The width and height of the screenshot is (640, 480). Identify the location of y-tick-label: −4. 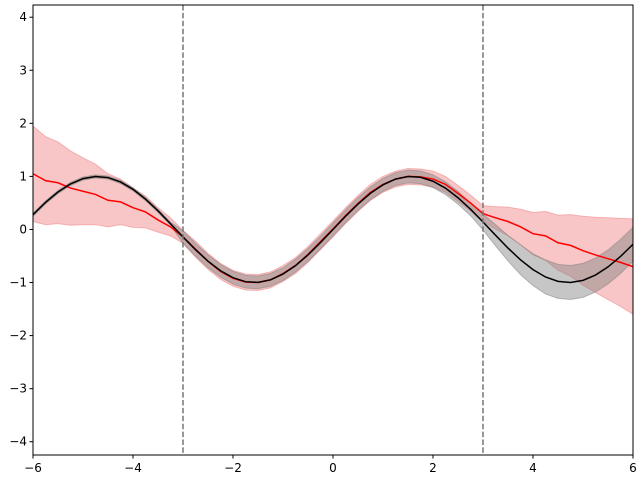
(18, 442).